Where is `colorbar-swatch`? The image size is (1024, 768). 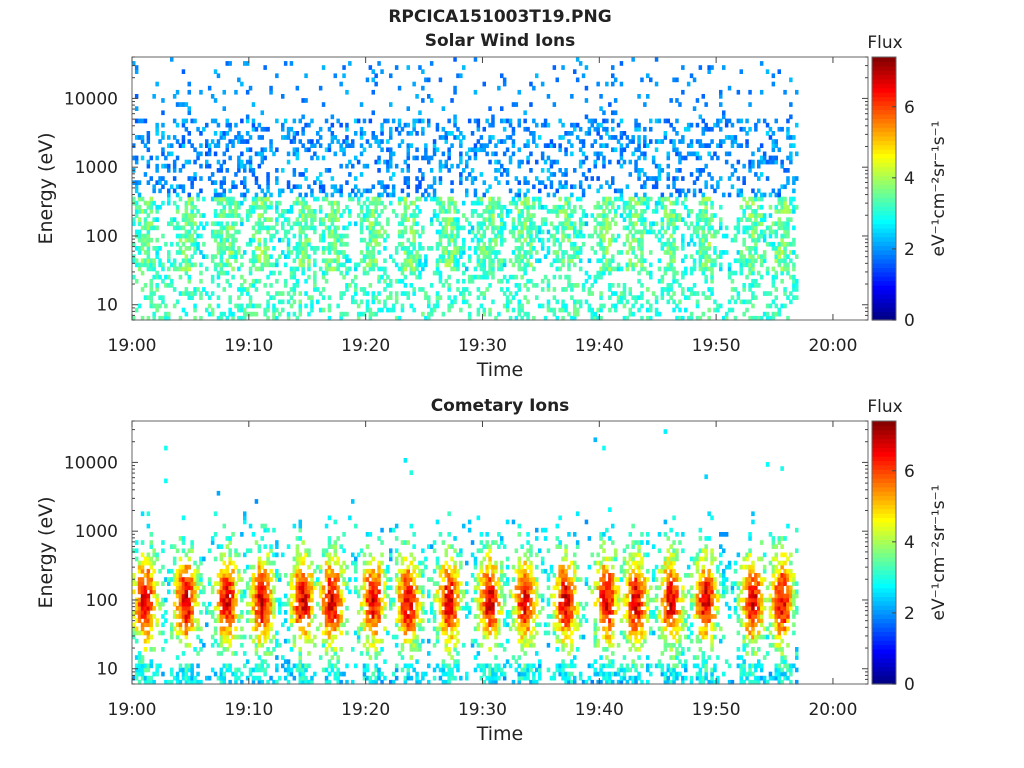 colorbar-swatch is located at coordinates (884, 125).